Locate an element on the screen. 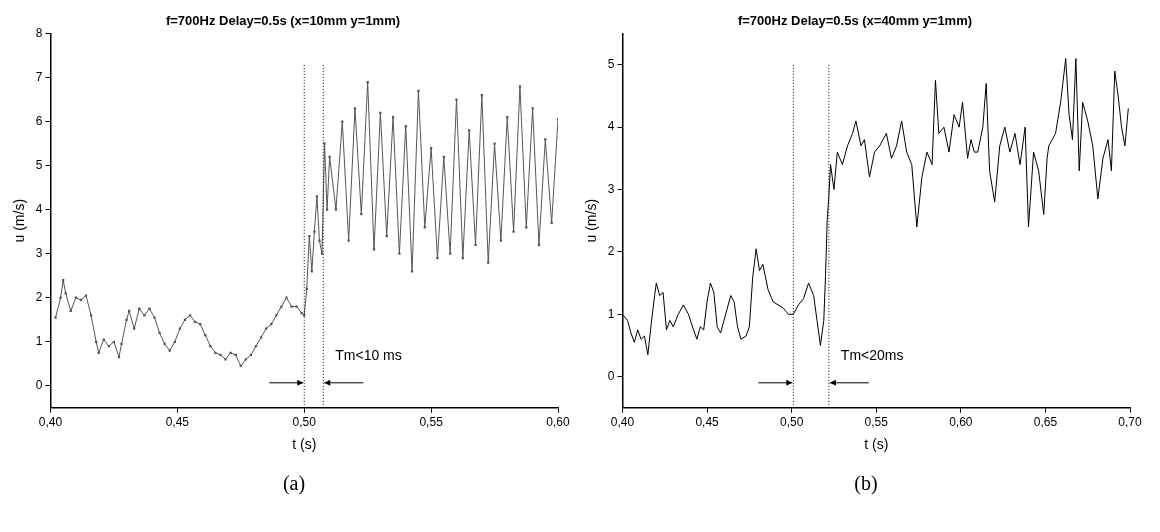 The width and height of the screenshot is (1160, 532). y-tick-label: 8 is located at coordinates (39, 32).